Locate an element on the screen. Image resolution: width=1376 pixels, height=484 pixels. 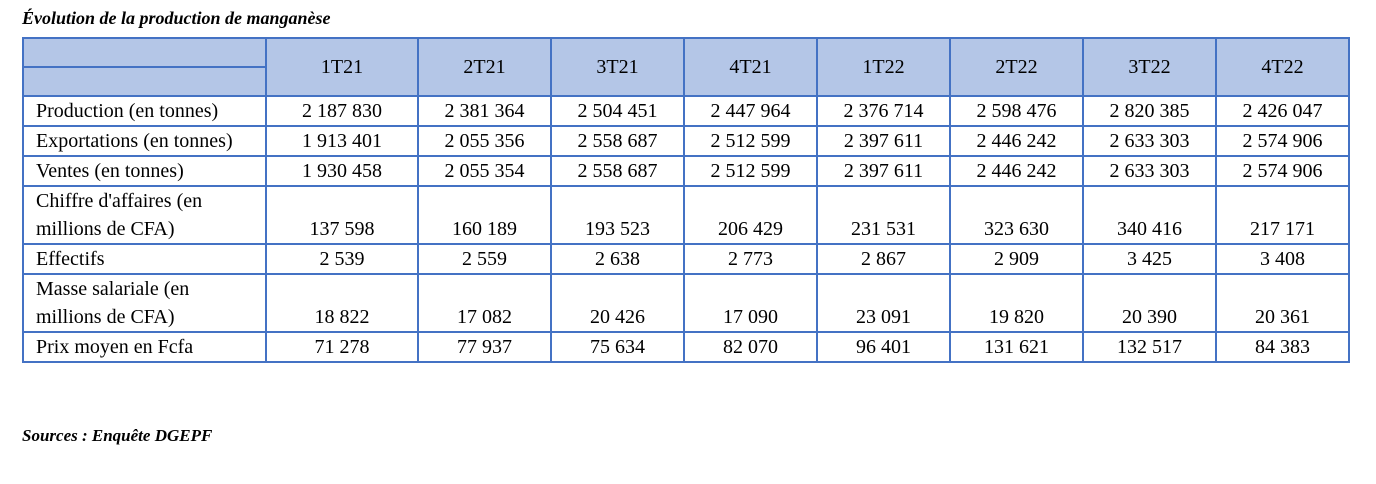
cell-value: 2 055 354 is located at coordinates (484, 171).